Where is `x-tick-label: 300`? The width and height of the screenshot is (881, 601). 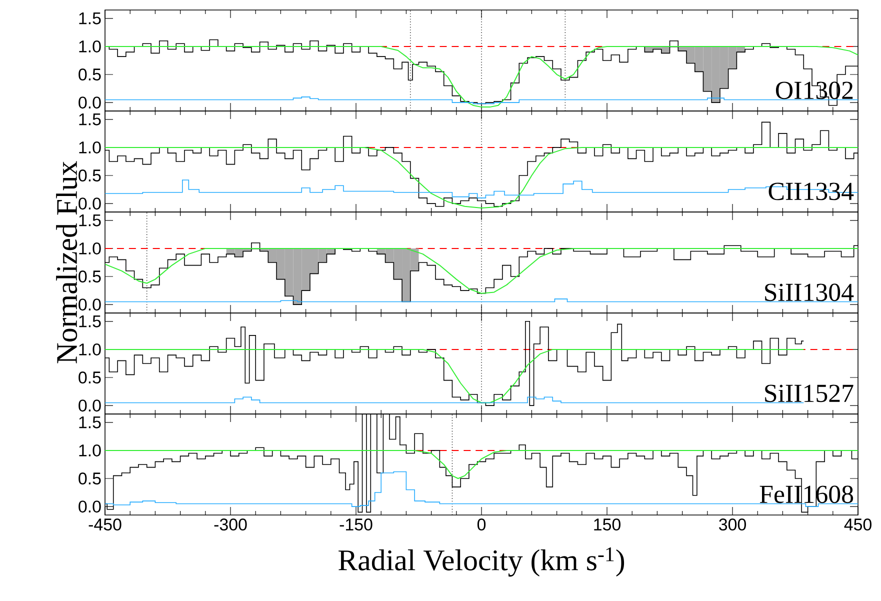
x-tick-label: 300 is located at coordinates (732, 524).